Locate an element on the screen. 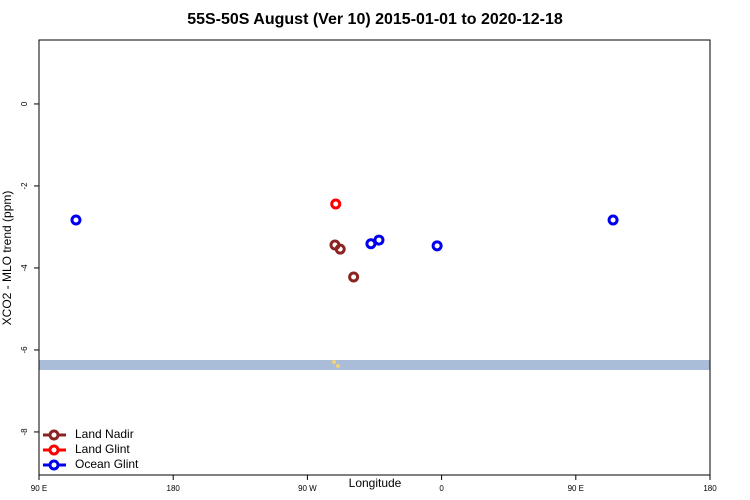 Image resolution: width=750 pixels, height=500 pixels. y-tick-label: 0 is located at coordinates (24, 103).